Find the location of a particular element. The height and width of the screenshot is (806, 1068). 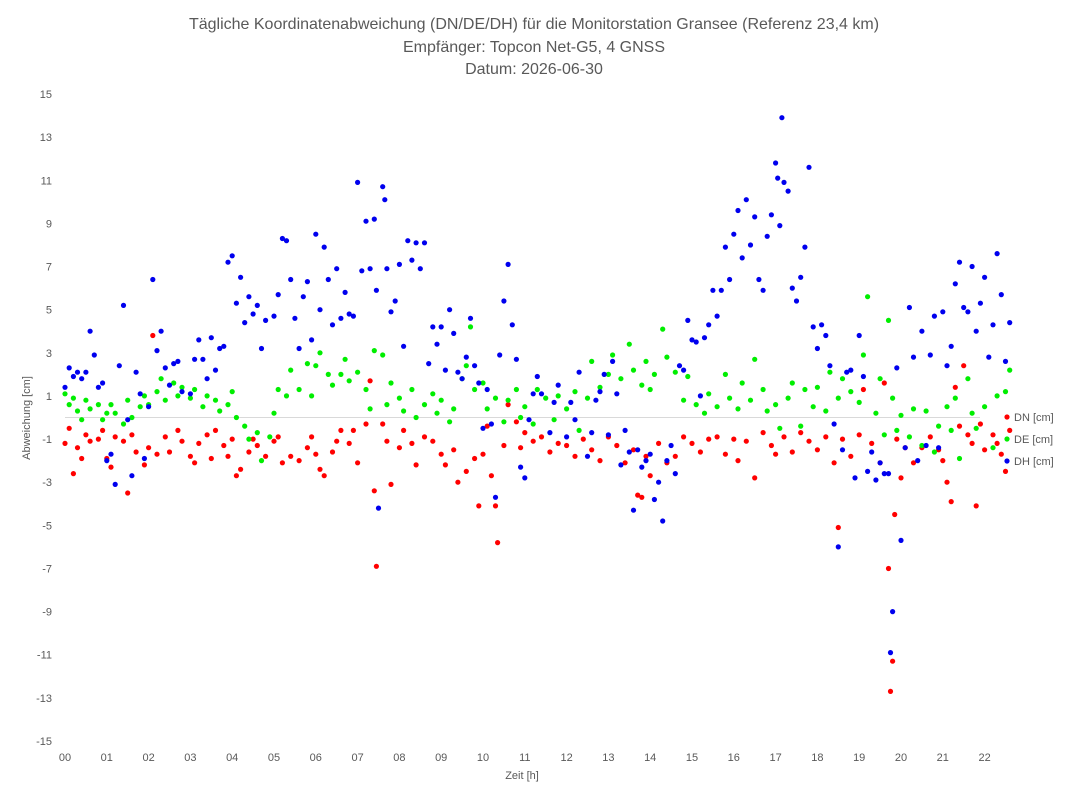

y-tick-label: 3 is located at coordinates (49, 354).